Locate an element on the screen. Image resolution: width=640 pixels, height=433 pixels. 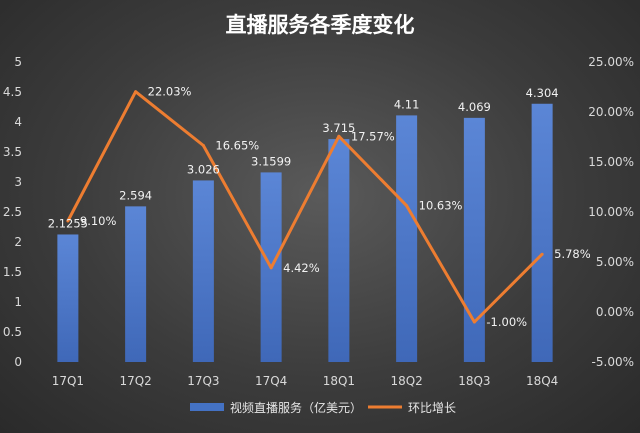
y-right-tick-label: -5.00% is located at coordinates (613, 362).